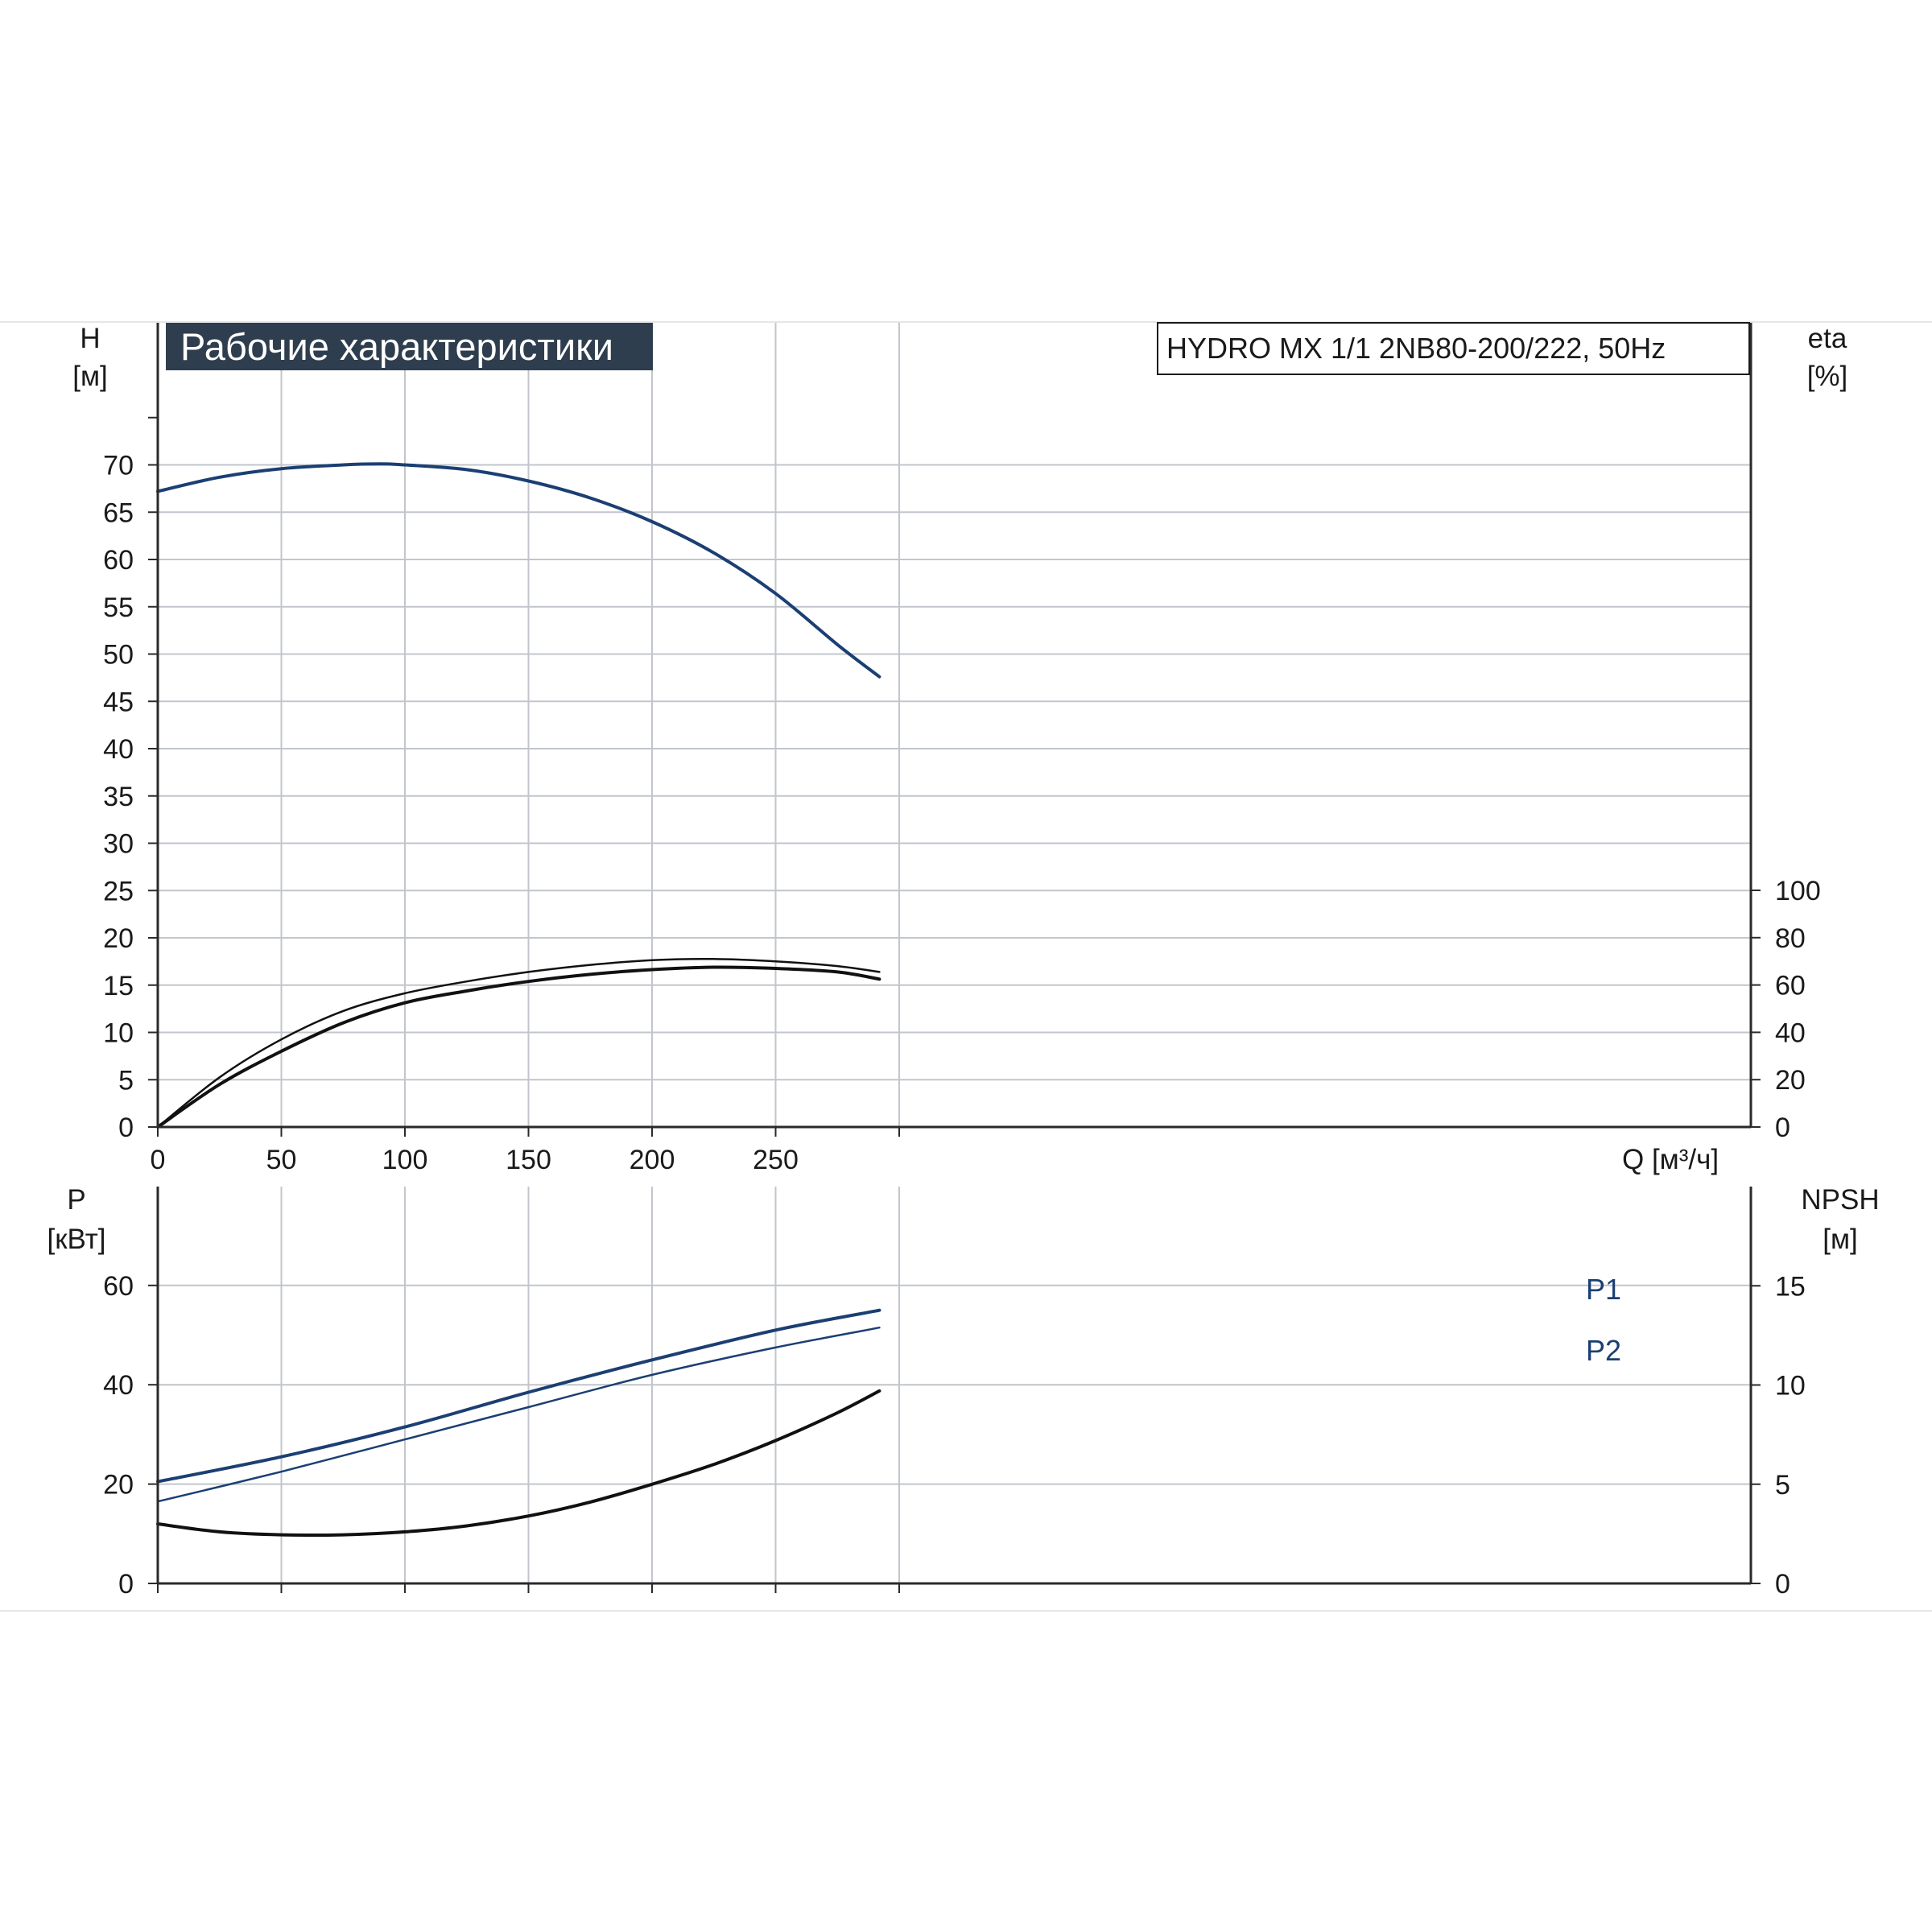 The width and height of the screenshot is (1932, 1932). Describe the element at coordinates (118, 891) in the screenshot. I see `y-tick-label-left: 25` at that location.